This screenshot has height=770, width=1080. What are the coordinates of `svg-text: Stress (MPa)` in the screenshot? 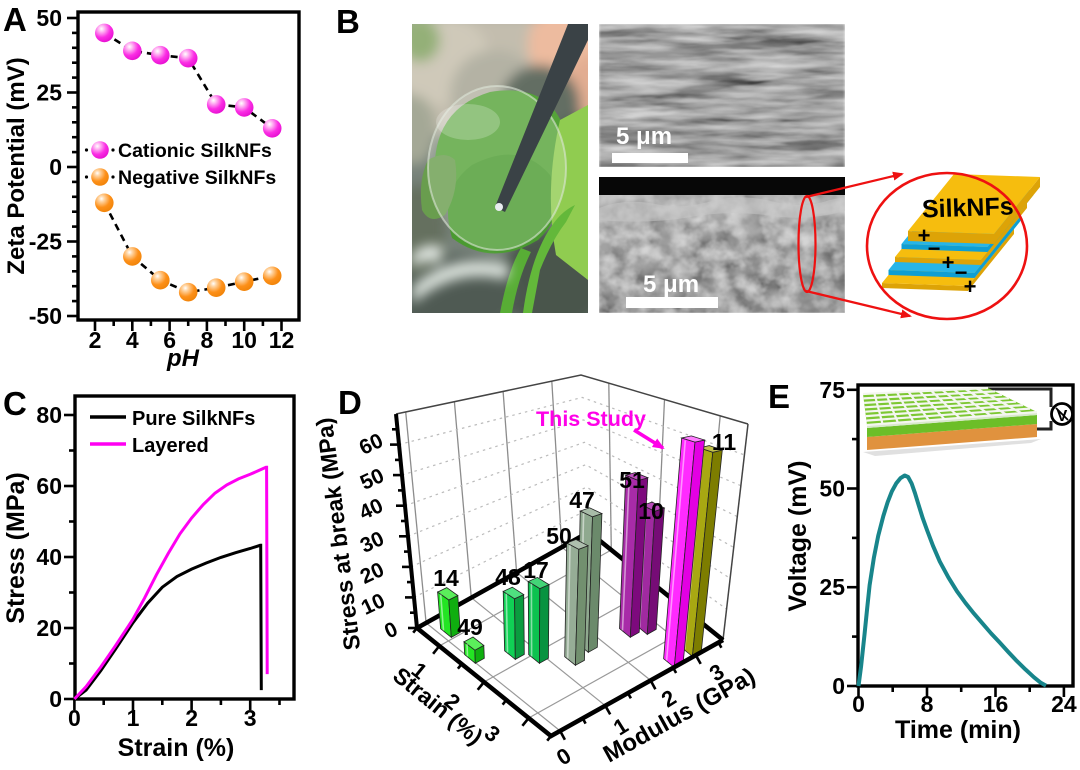 It's located at (16, 547).